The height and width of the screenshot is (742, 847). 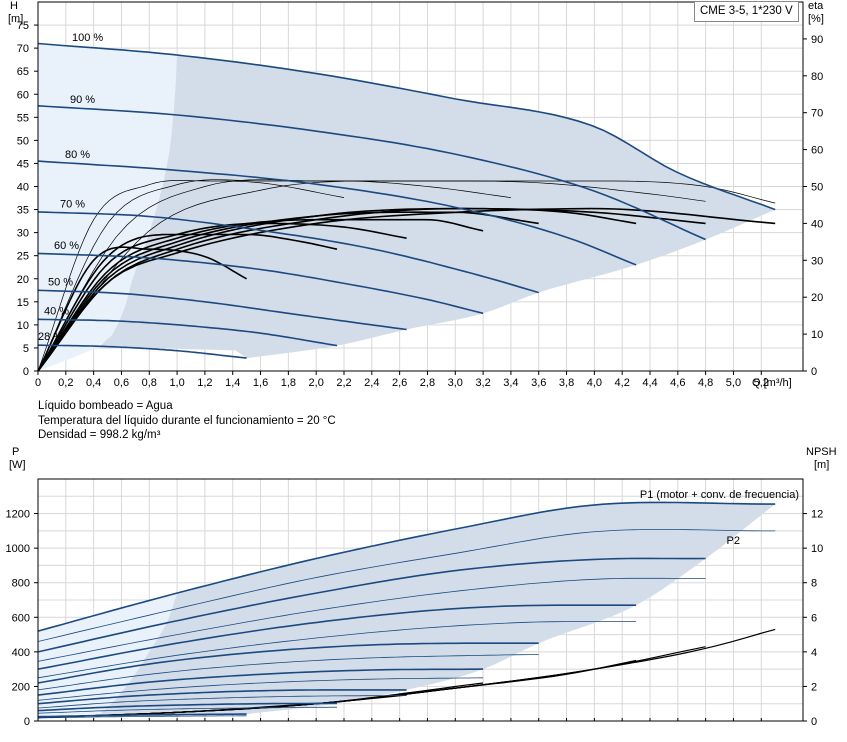 What do you see at coordinates (455, 383) in the screenshot?
I see `x-tick-label: 3,0` at bounding box center [455, 383].